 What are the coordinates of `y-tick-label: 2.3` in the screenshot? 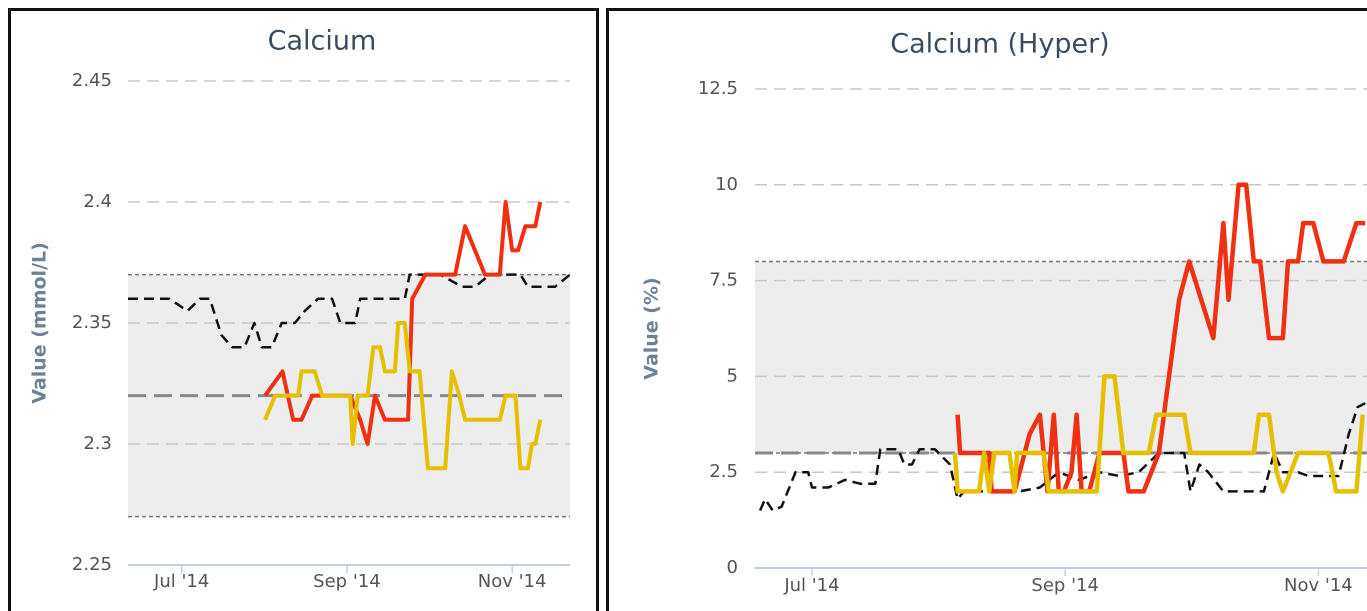 It's located at (97, 443).